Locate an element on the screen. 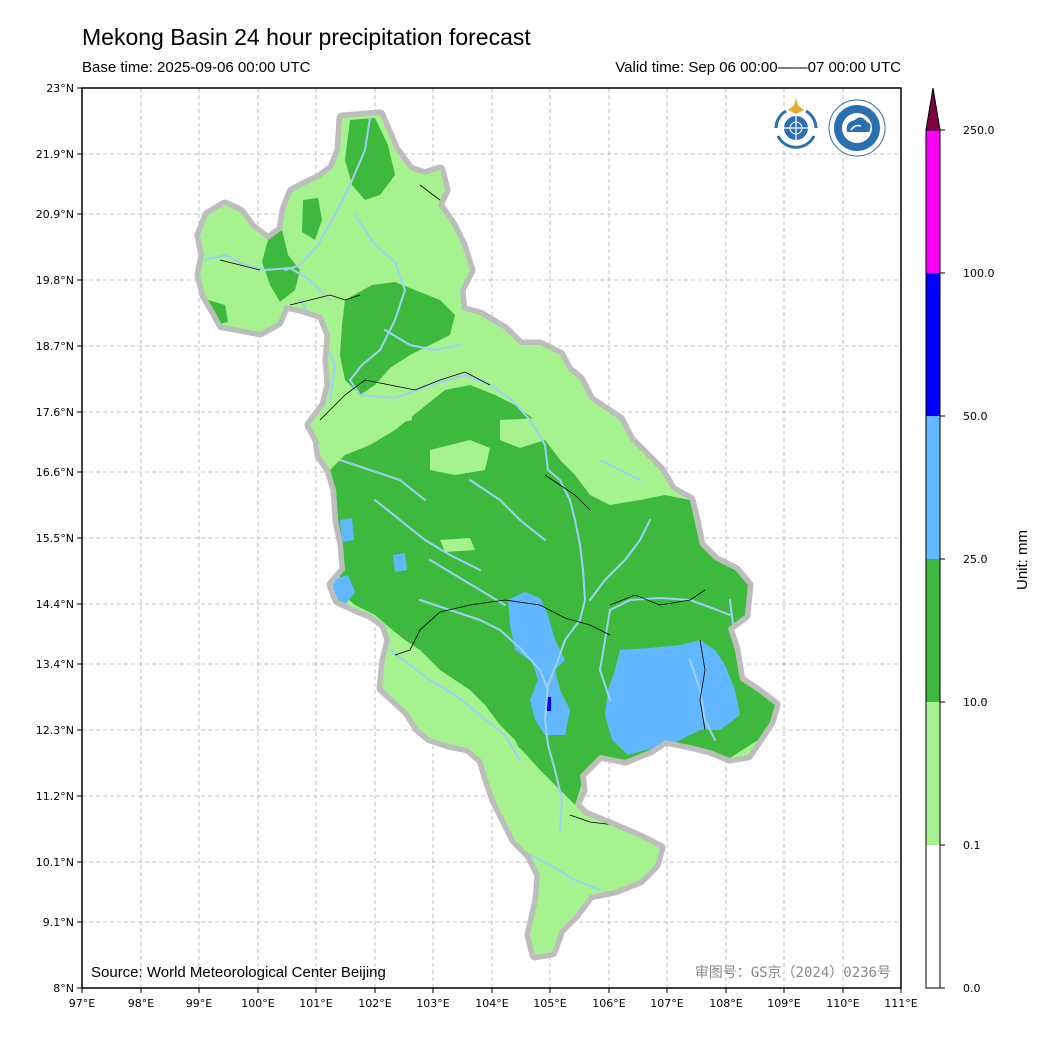 The height and width of the screenshot is (1040, 1060). colorbar-label: 0.1 is located at coordinates (972, 845).